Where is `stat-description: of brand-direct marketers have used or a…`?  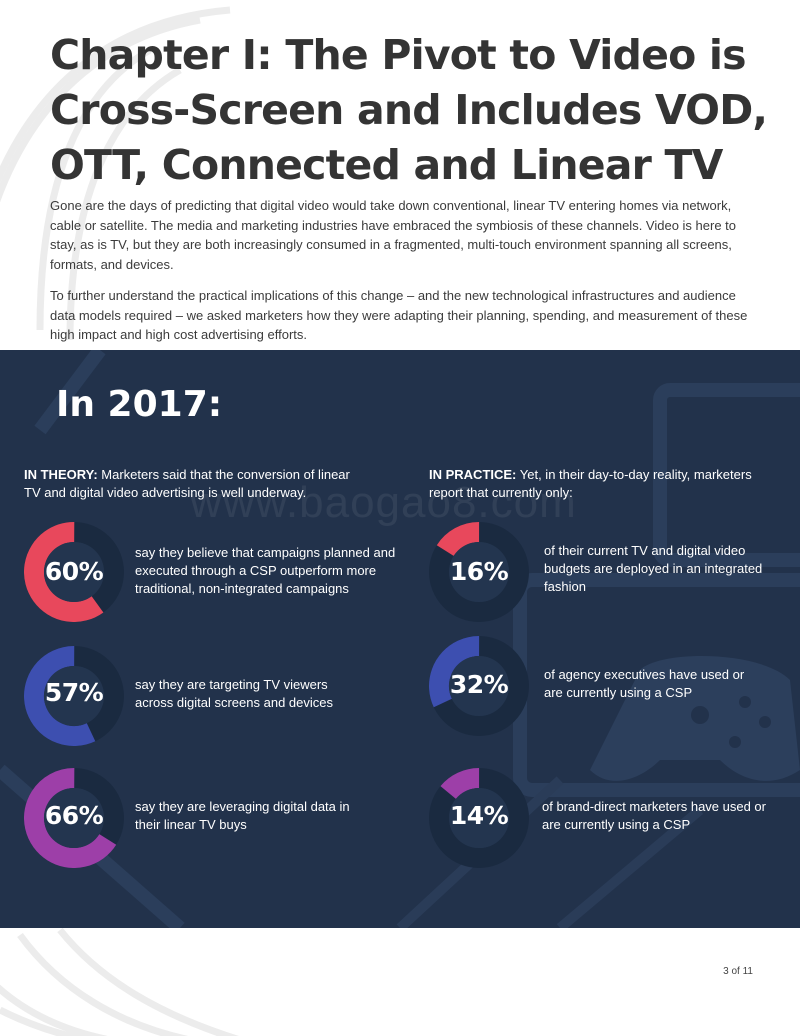
stat-description: of brand-direct marketers have used or a… is located at coordinates (654, 815).